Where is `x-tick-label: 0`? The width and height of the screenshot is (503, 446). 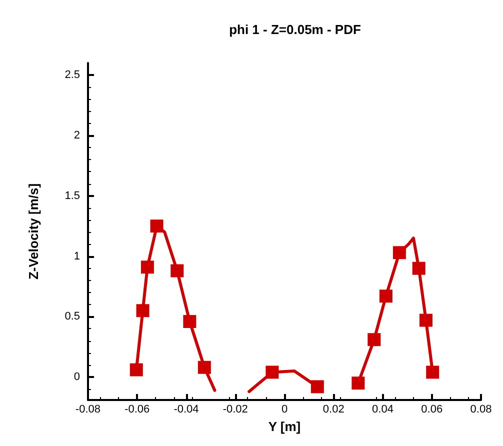 x-tick-label: 0 is located at coordinates (284, 410).